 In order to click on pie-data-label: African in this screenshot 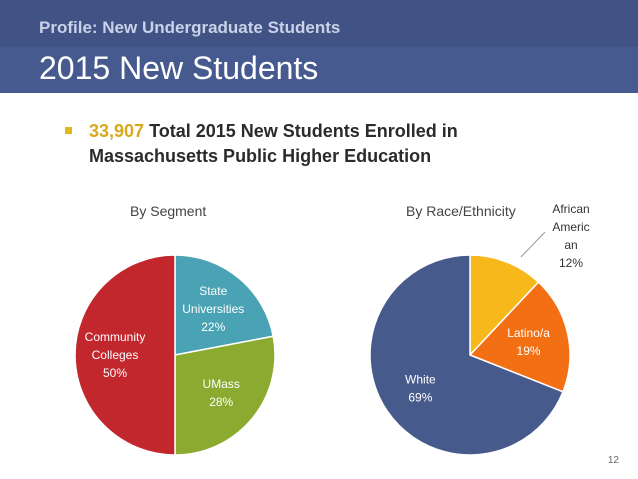, I will do `click(570, 209)`.